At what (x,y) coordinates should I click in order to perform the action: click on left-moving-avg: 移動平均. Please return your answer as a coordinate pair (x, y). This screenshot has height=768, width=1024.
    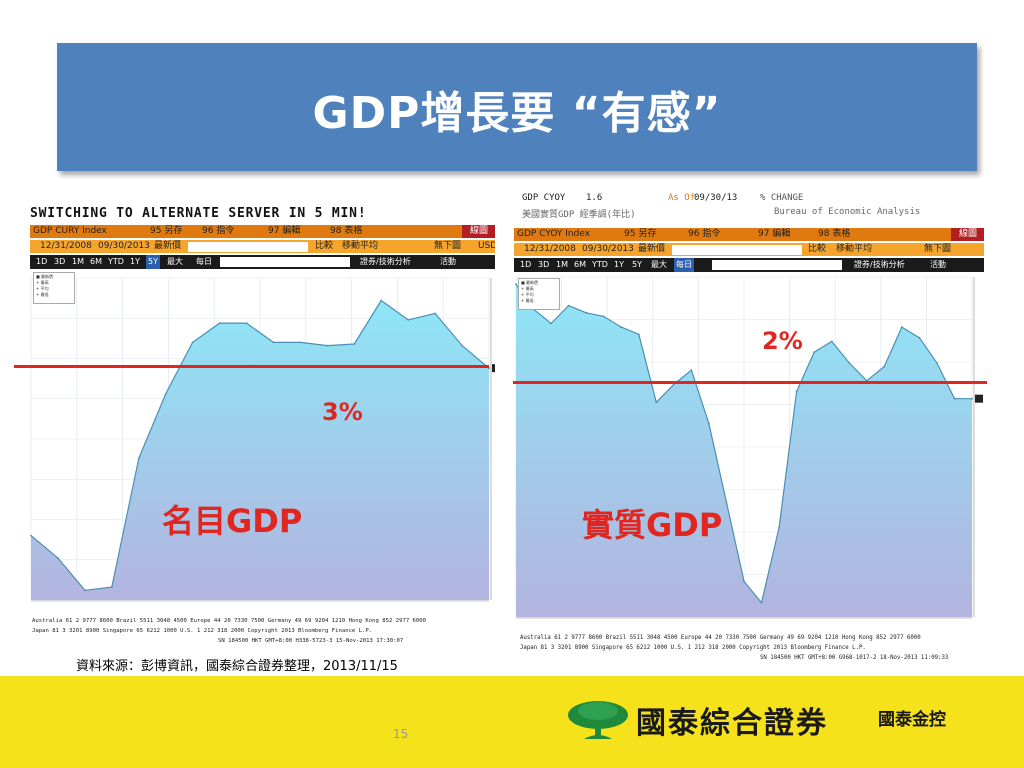
    Looking at the image, I should click on (360, 246).